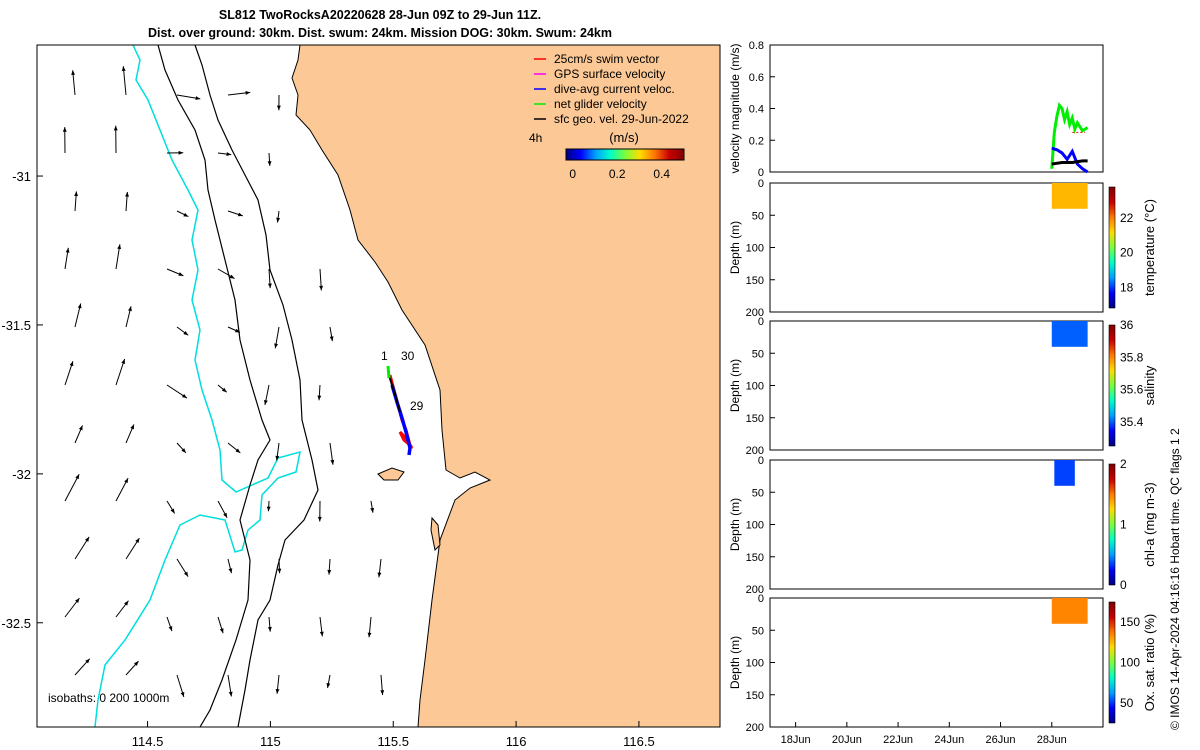 Image resolution: width=1200 pixels, height=750 pixels. I want to click on lat-tick-label: -32, so click(21, 474).